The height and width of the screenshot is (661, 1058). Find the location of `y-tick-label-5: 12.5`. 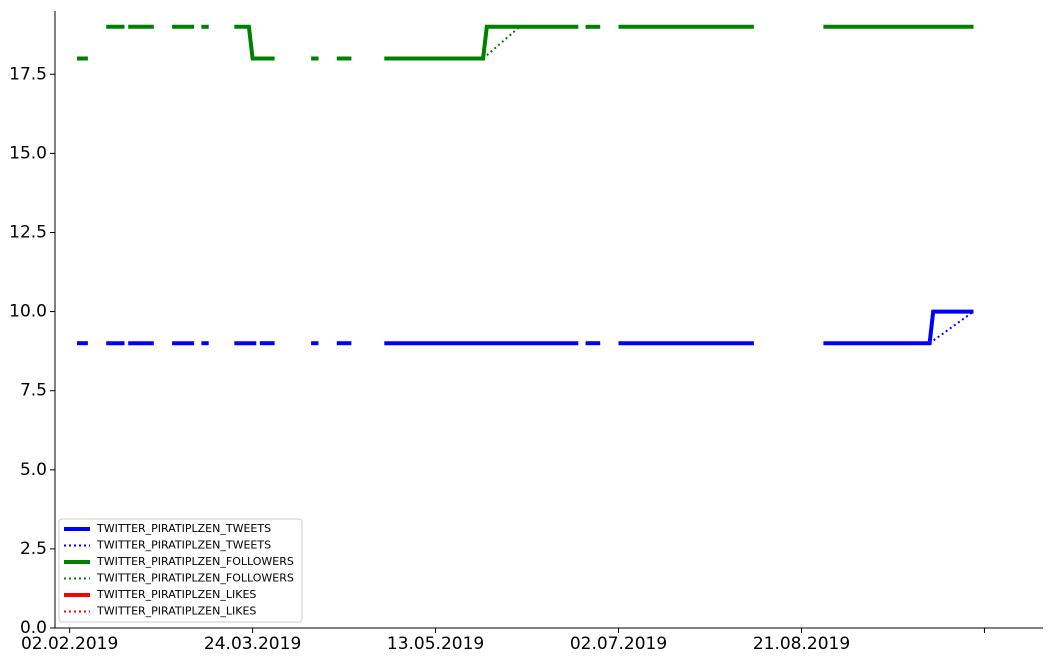

y-tick-label-5: 12.5 is located at coordinates (28, 232).